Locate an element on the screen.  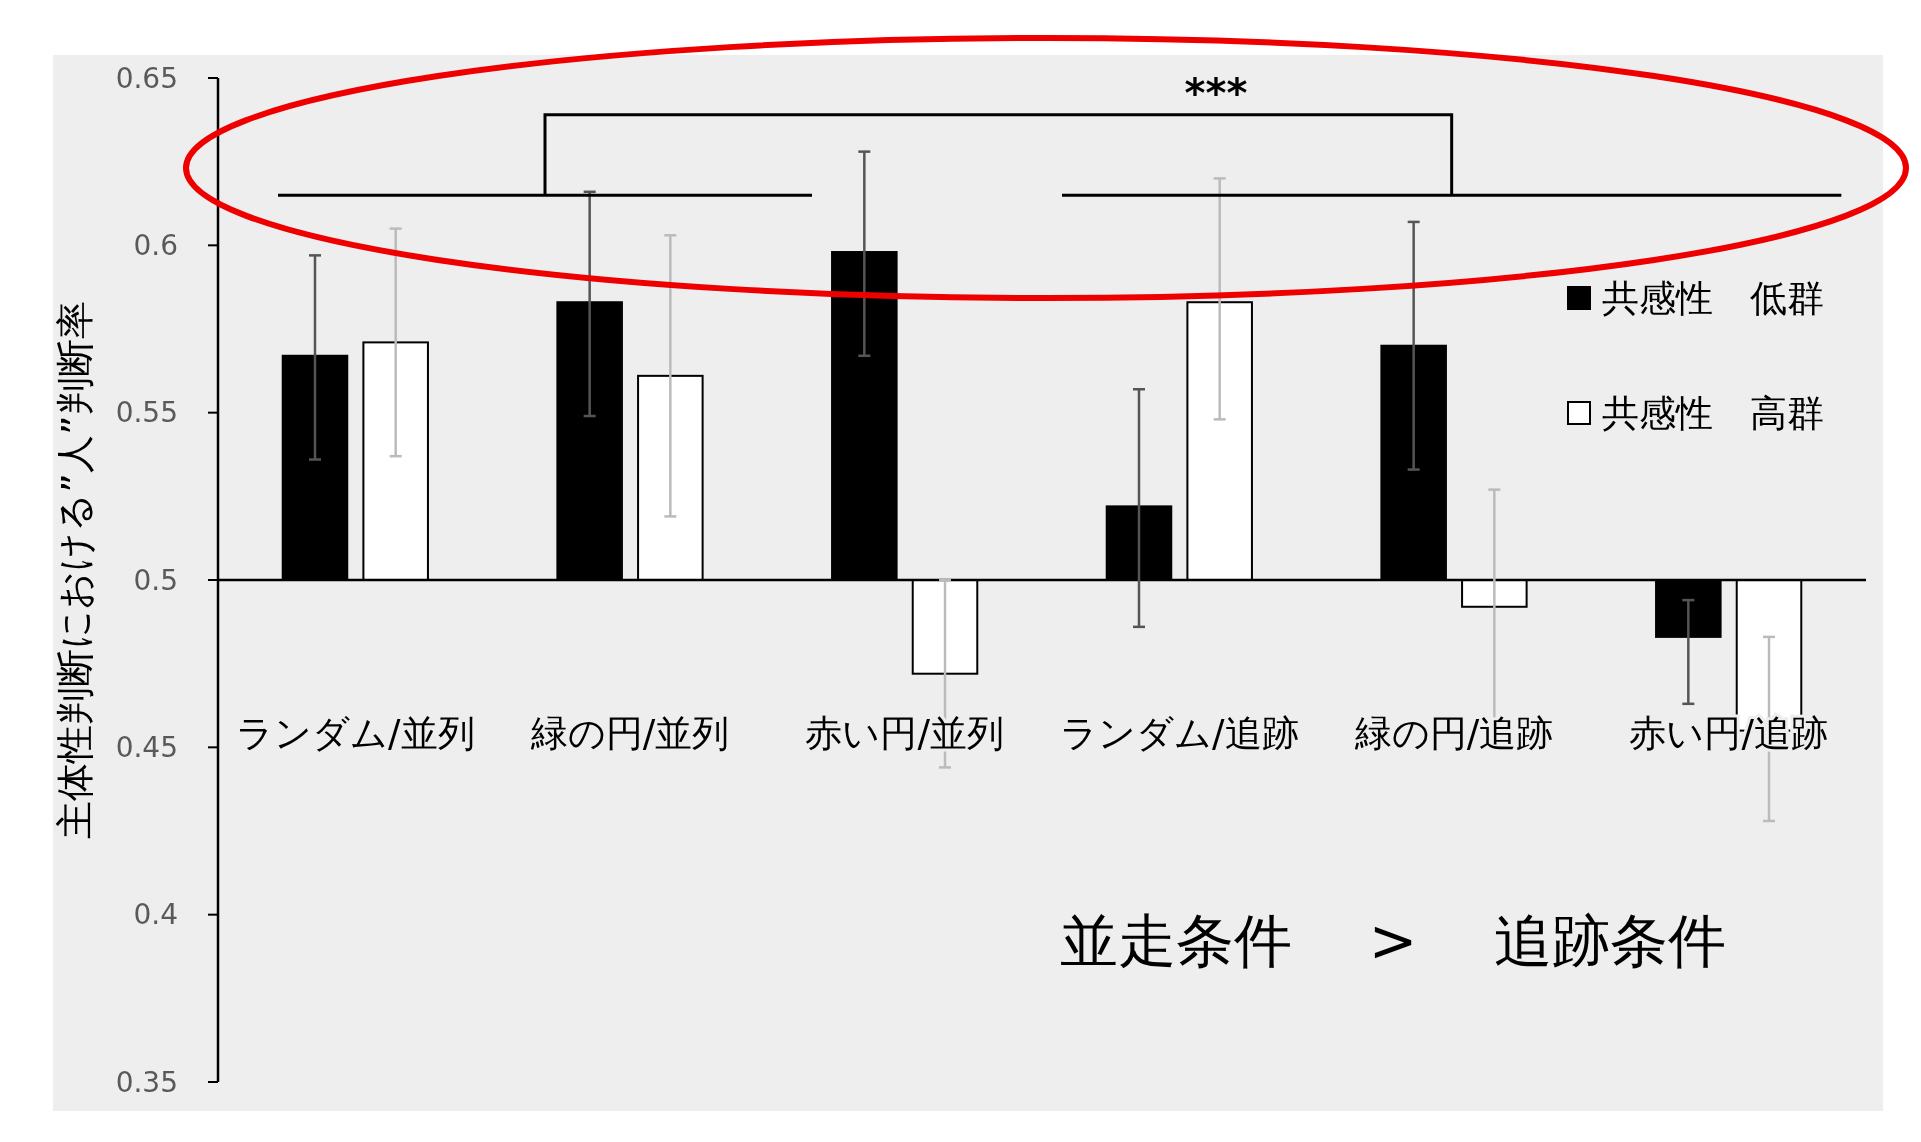
y-tick-label: 0.4 is located at coordinates (155, 915).